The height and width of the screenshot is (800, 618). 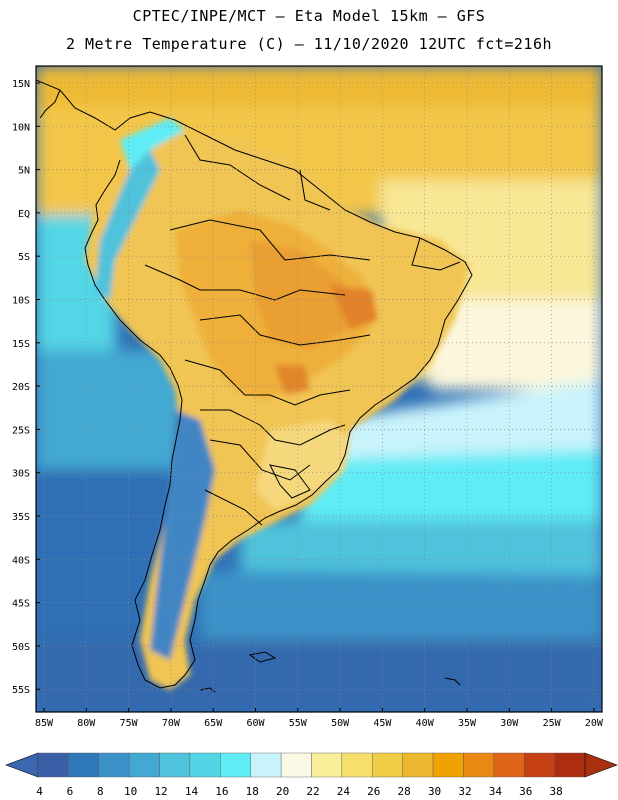 I want to click on lat-label: 45S, so click(x=21, y=604).